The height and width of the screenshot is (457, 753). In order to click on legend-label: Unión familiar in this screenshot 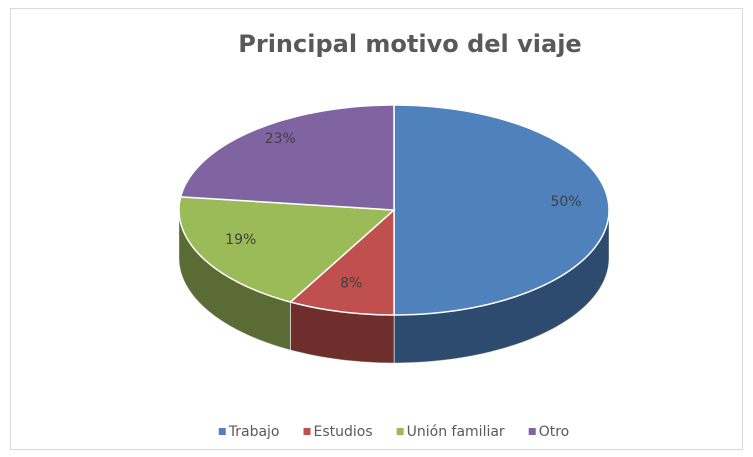, I will do `click(456, 432)`.